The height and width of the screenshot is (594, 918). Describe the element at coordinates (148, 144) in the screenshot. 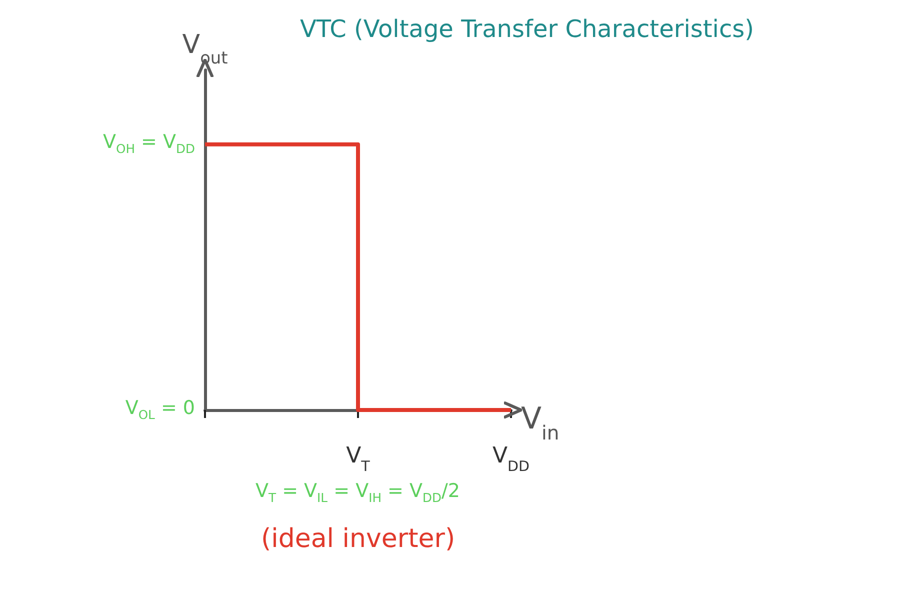

I see `text: V$_{OH}$ = V$_{DD}$` at that location.